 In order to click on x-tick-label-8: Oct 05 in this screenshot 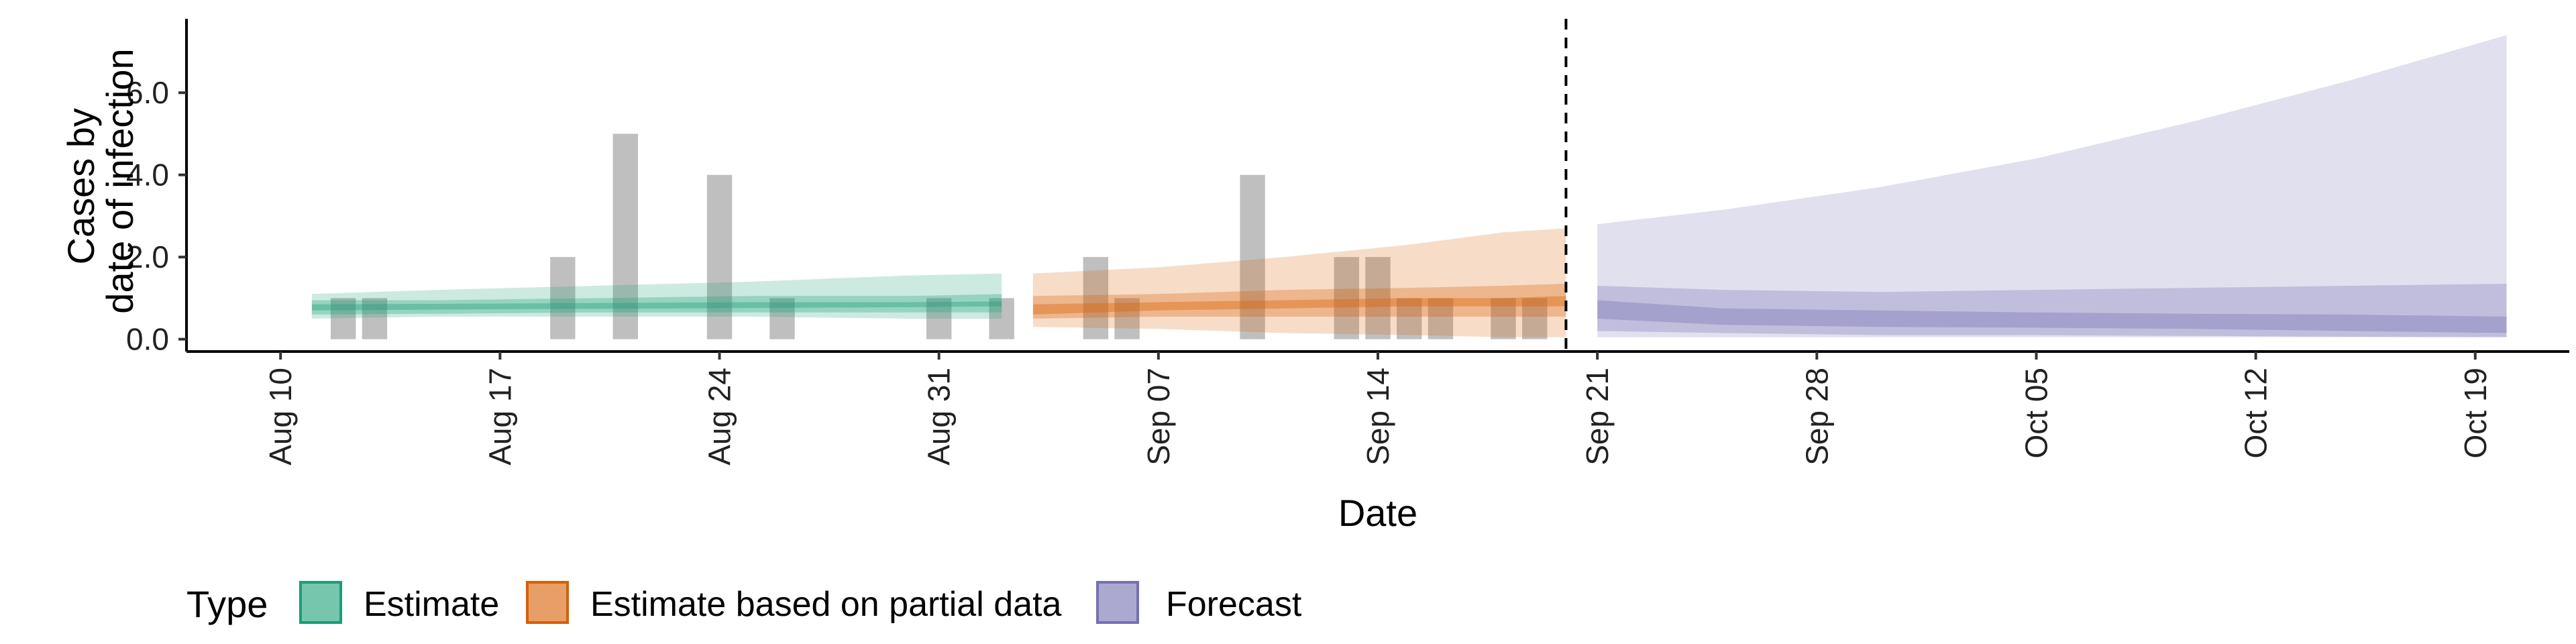, I will do `click(2036, 413)`.